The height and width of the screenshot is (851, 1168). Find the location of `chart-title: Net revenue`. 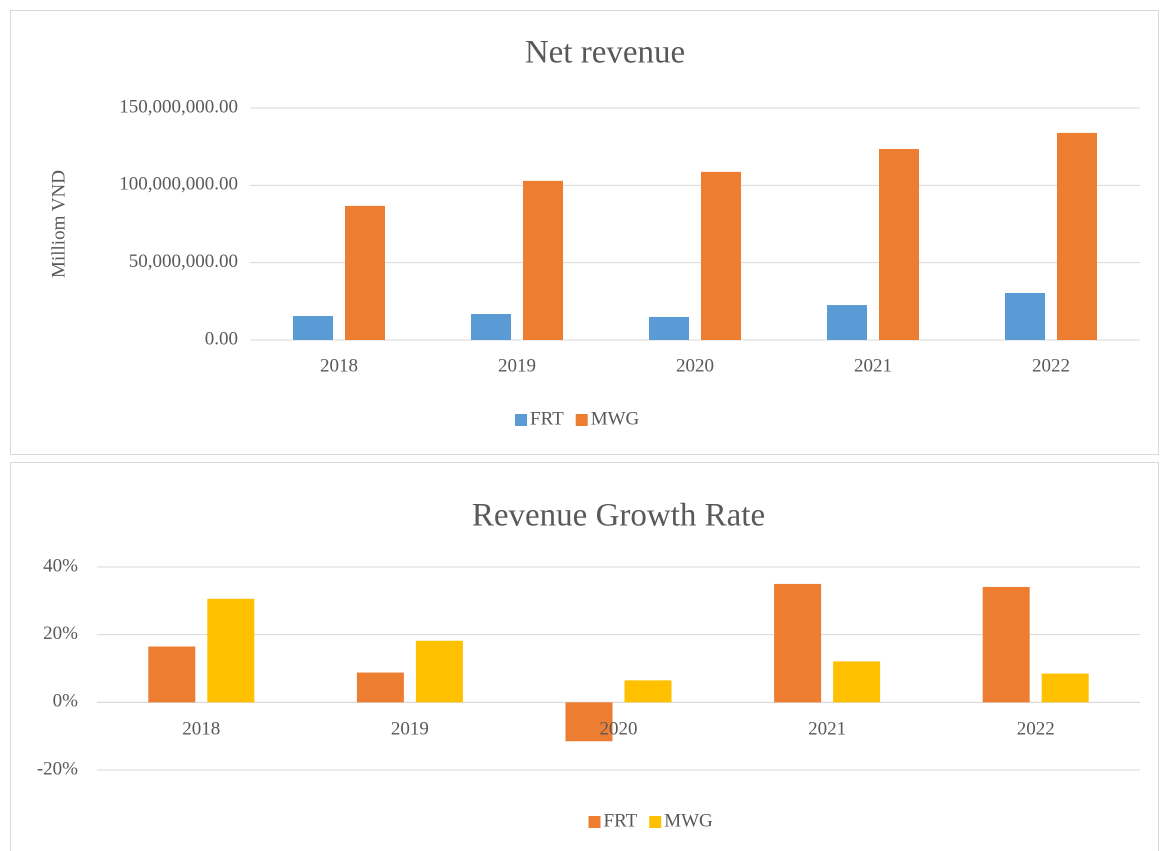

chart-title: Net revenue is located at coordinates (605, 53).